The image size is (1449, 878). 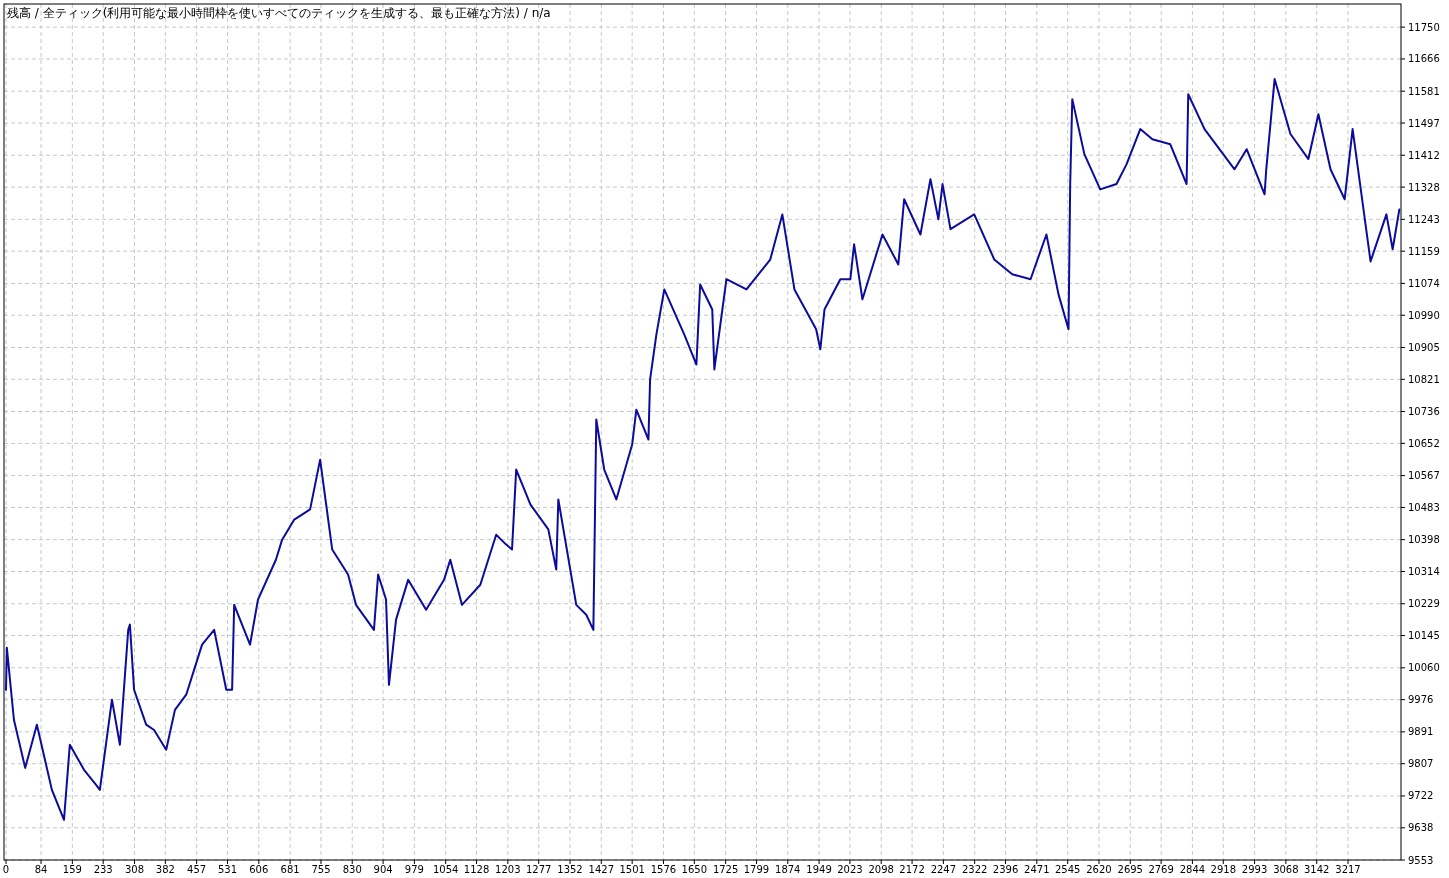 What do you see at coordinates (134, 869) in the screenshot?
I see `x-tick-label: 308` at bounding box center [134, 869].